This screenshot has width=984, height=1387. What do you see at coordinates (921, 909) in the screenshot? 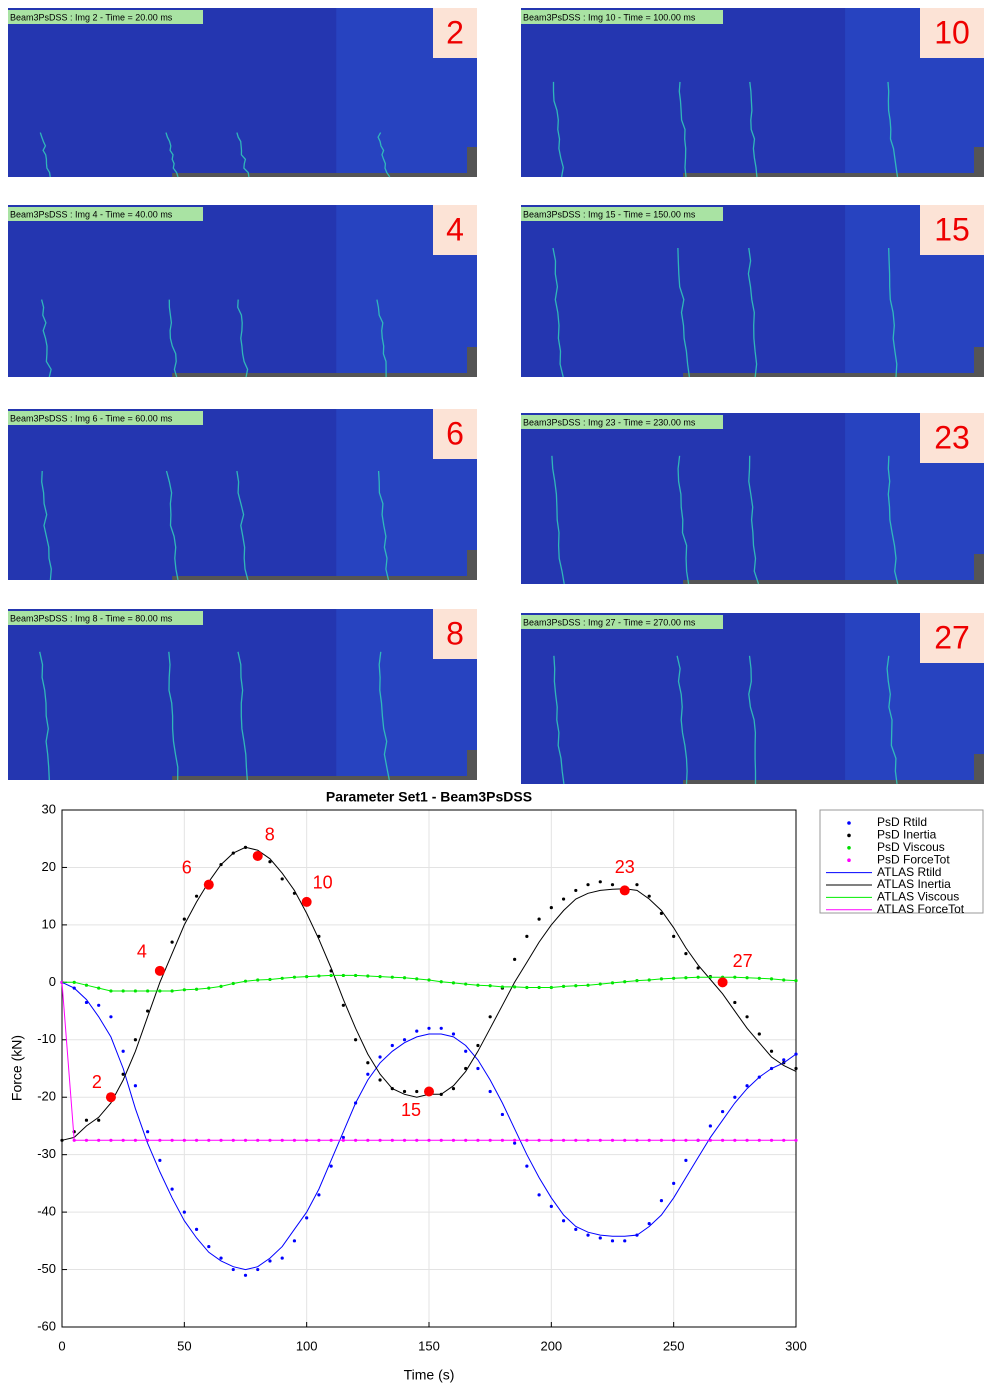
I see `legend-label: ATLAS ForceTot` at bounding box center [921, 909].